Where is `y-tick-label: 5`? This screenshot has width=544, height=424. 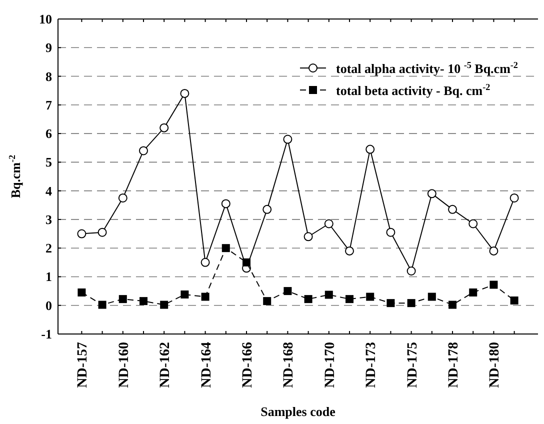
y-tick-label: 5 is located at coordinates (49, 162).